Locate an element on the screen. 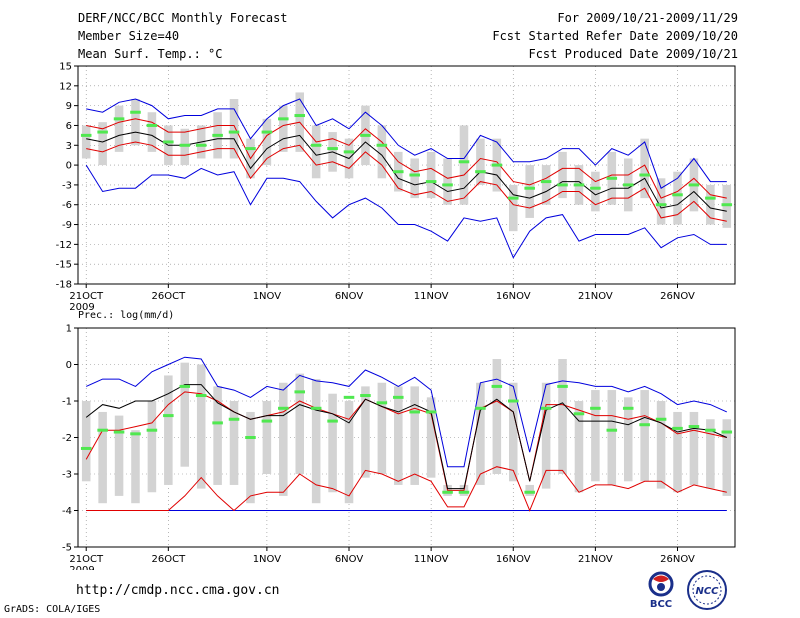 The image size is (800, 618). prec-xtick-label: 16NOV is located at coordinates (513, 559).